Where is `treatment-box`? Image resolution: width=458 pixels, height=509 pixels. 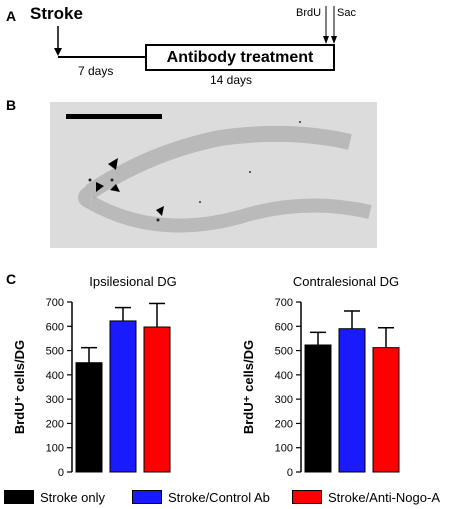
treatment-box is located at coordinates (240, 57).